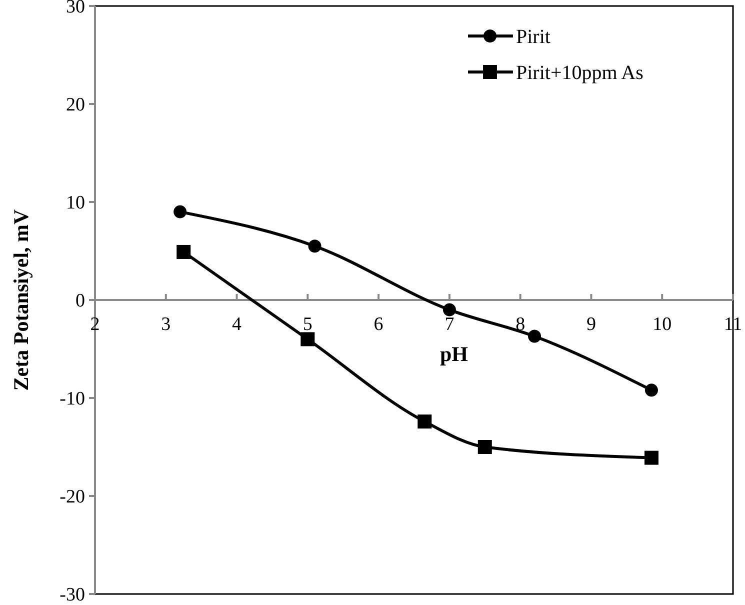 This screenshot has height=605, width=745. Describe the element at coordinates (75, 203) in the screenshot. I see `y-tick-label: 10` at that location.